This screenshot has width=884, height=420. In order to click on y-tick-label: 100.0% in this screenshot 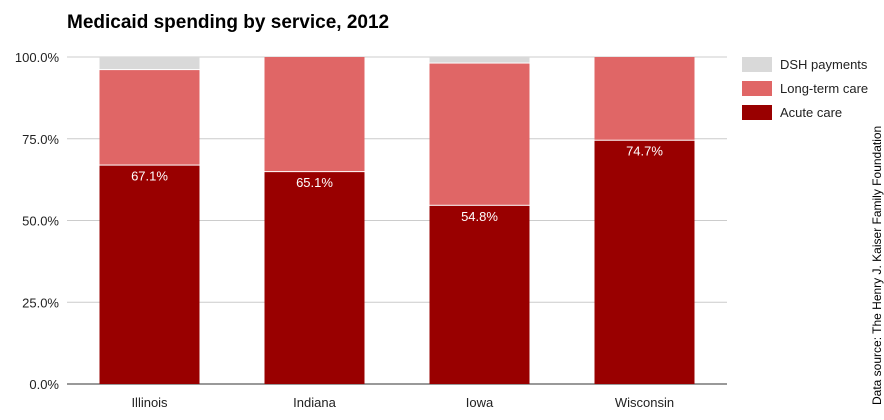, I will do `click(37, 57)`.